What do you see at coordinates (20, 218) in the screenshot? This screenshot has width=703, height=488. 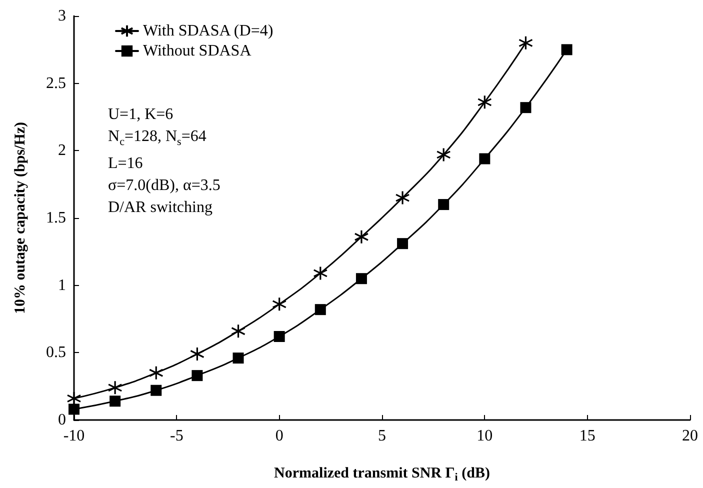 I see `y-axis-title: 10% outage capacity (bps/Hz)` at bounding box center [20, 218].